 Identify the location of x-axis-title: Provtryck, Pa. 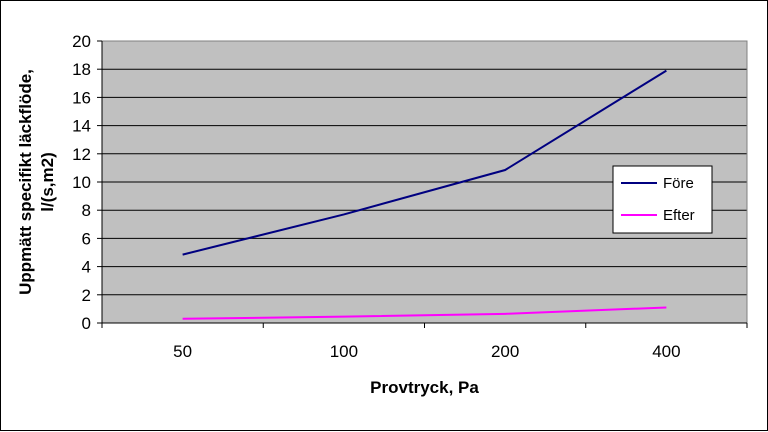
(424, 387).